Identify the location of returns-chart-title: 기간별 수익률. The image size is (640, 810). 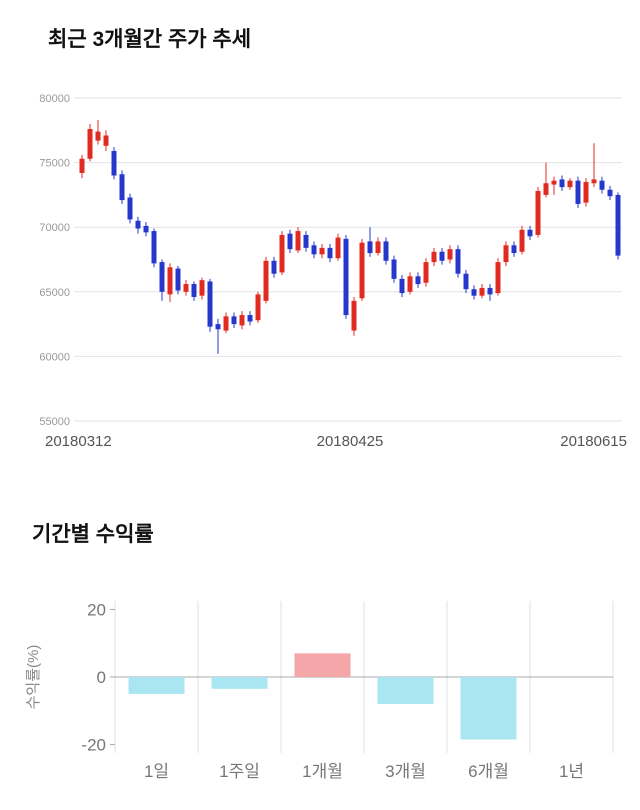
(93, 534).